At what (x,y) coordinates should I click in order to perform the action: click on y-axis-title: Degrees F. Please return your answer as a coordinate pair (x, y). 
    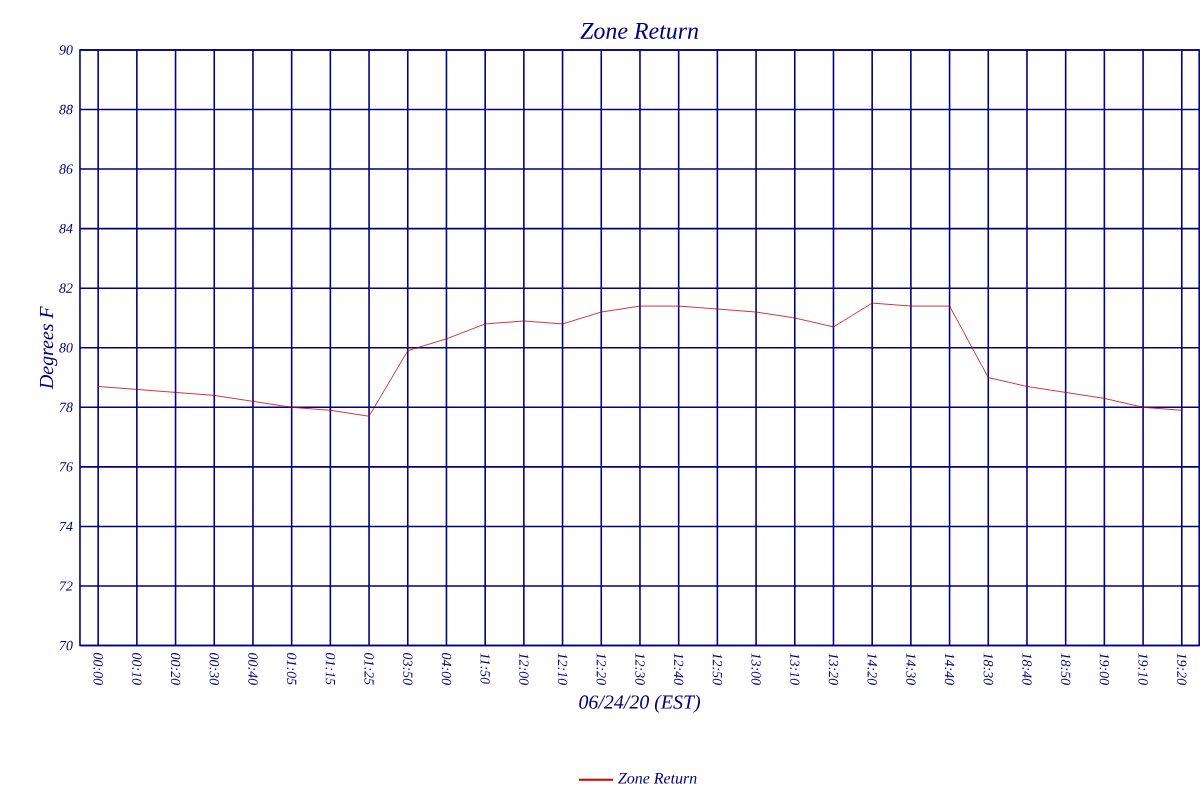
    Looking at the image, I should click on (48, 348).